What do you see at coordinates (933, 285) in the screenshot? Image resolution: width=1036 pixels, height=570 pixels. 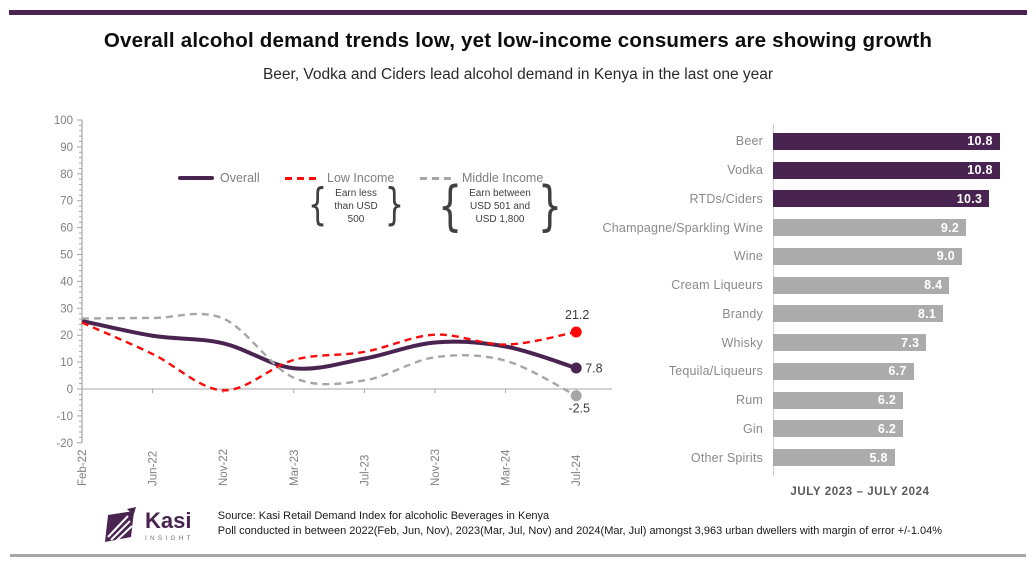 I see `bar-value-label: 8.4` at bounding box center [933, 285].